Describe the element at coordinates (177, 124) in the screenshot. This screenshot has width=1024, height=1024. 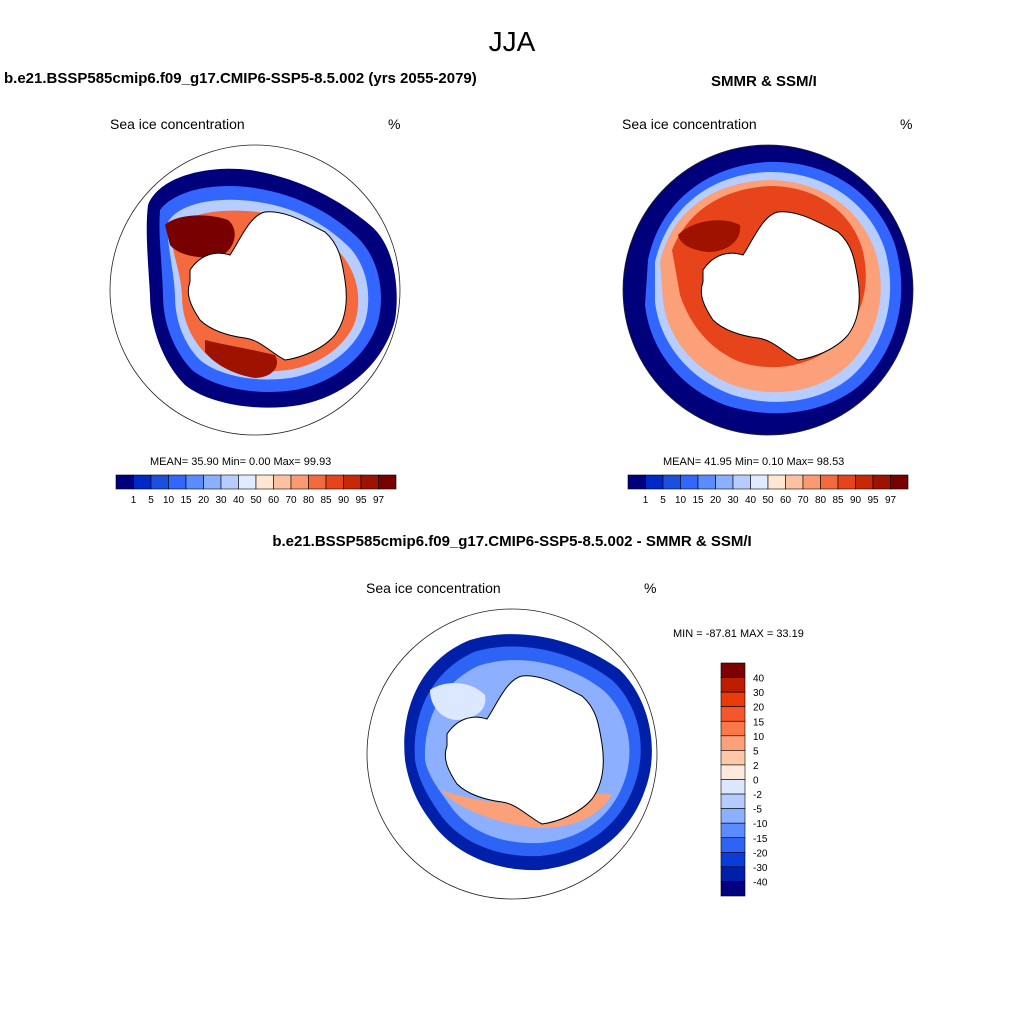
I see `panel-model-variable-label: Sea ice concentration` at that location.